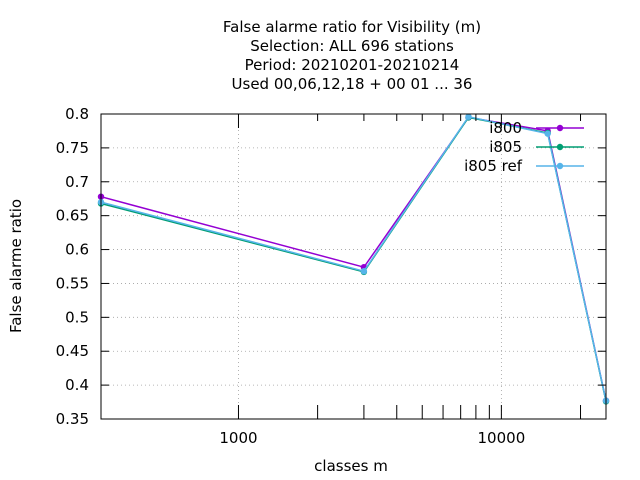  What do you see at coordinates (77, 114) in the screenshot?
I see `y-tick-label: 0.8` at bounding box center [77, 114].